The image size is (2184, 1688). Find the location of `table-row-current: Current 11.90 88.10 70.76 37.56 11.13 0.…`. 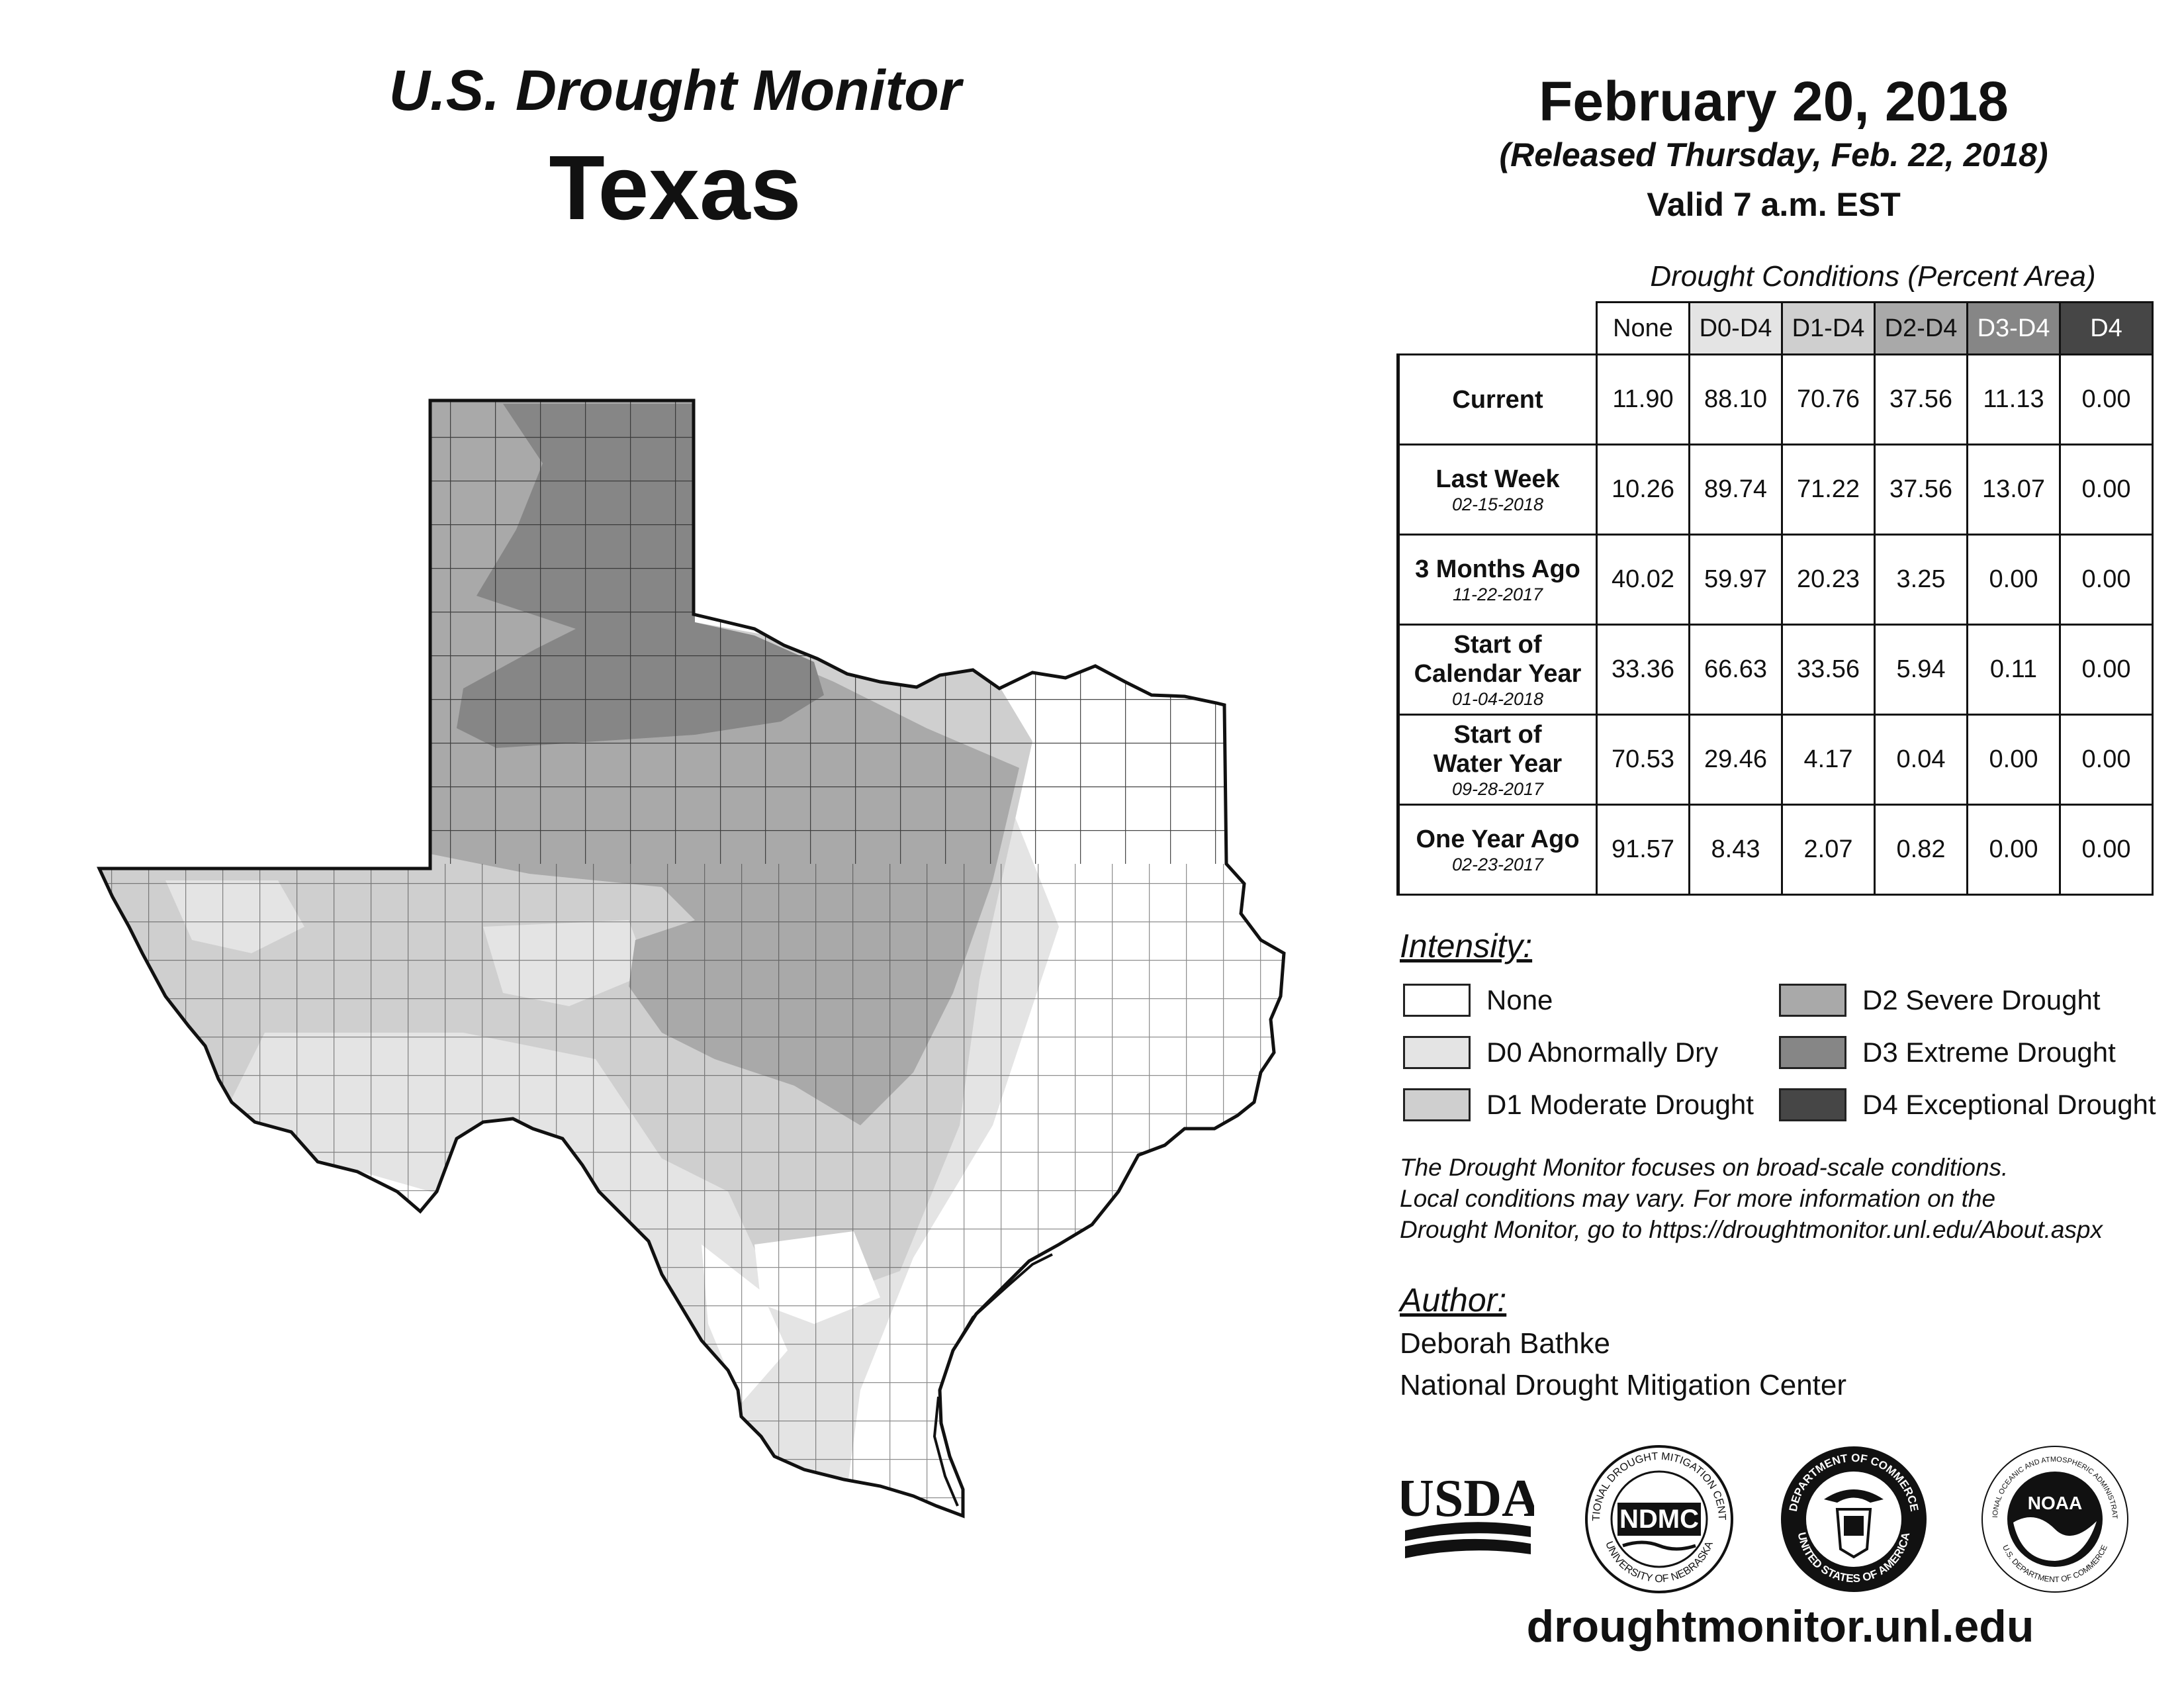

table-row-current: Current 11.90 88.10 70.76 37.56 11.13 0.… is located at coordinates (1775, 399).